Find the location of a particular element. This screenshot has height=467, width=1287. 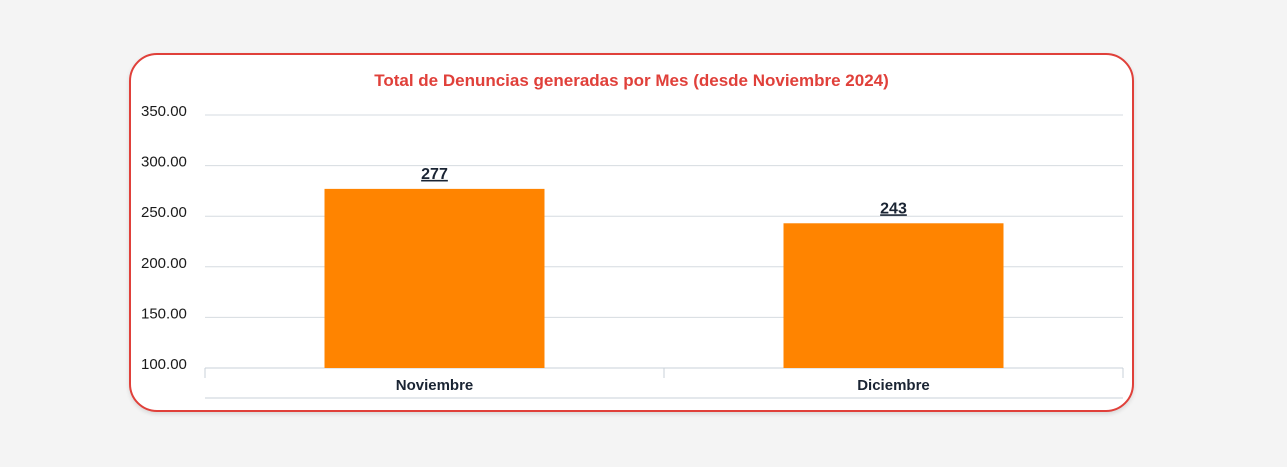

y-tick-label: 150.00 is located at coordinates (164, 313).